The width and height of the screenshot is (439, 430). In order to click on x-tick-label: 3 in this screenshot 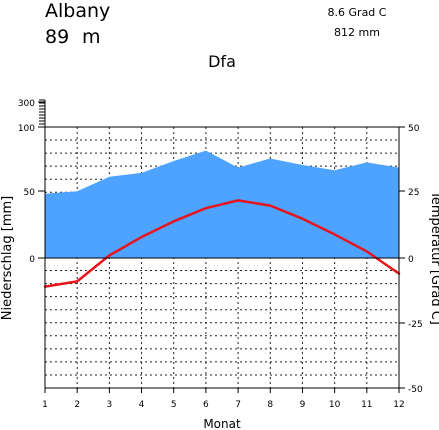, I will do `click(109, 405)`.